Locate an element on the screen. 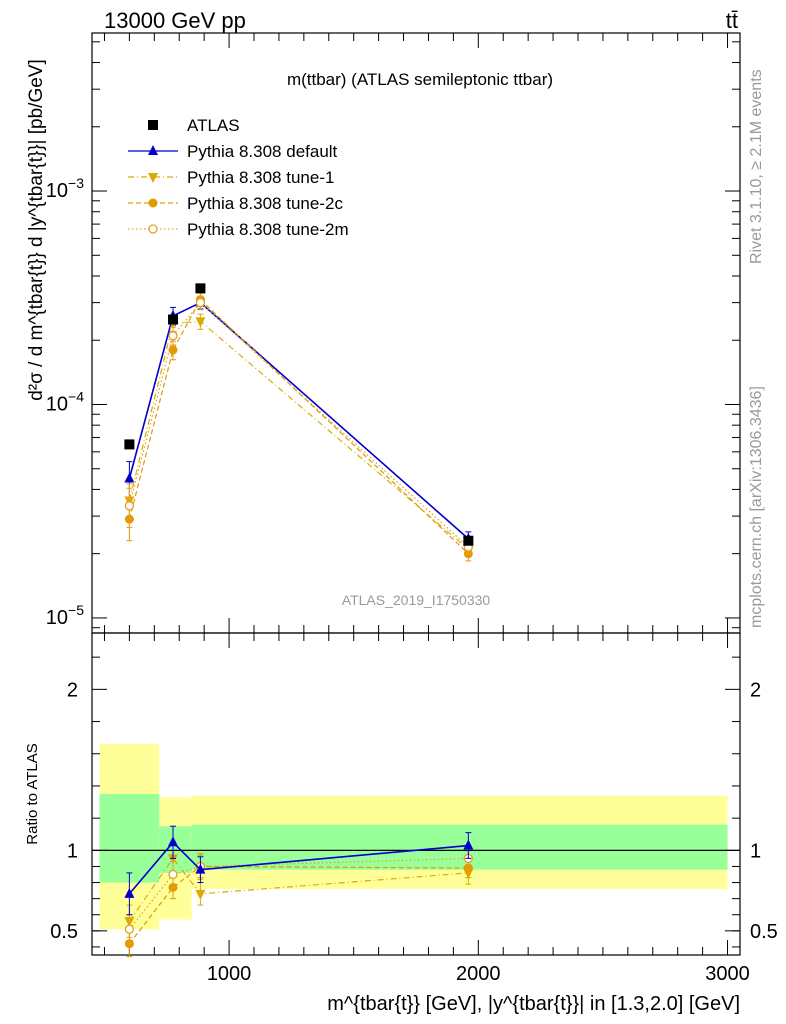 This screenshot has width=786, height=1024. ratio-y-axis-label: Ratio to ATLAS is located at coordinates (32, 793).